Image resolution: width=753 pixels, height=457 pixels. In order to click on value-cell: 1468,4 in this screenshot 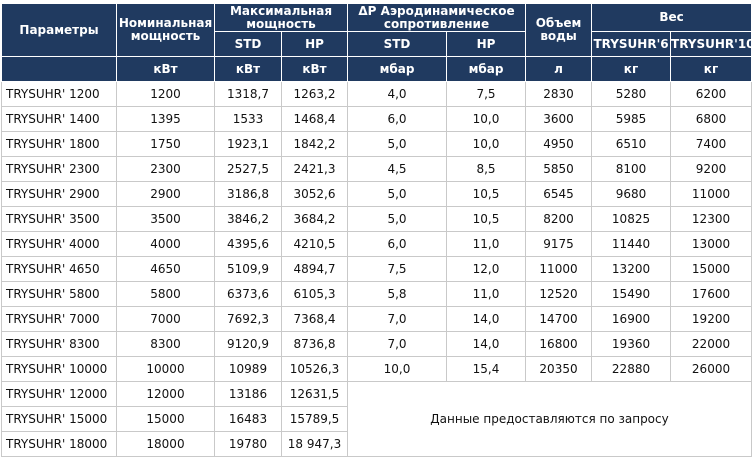, I will do `click(314, 119)`.